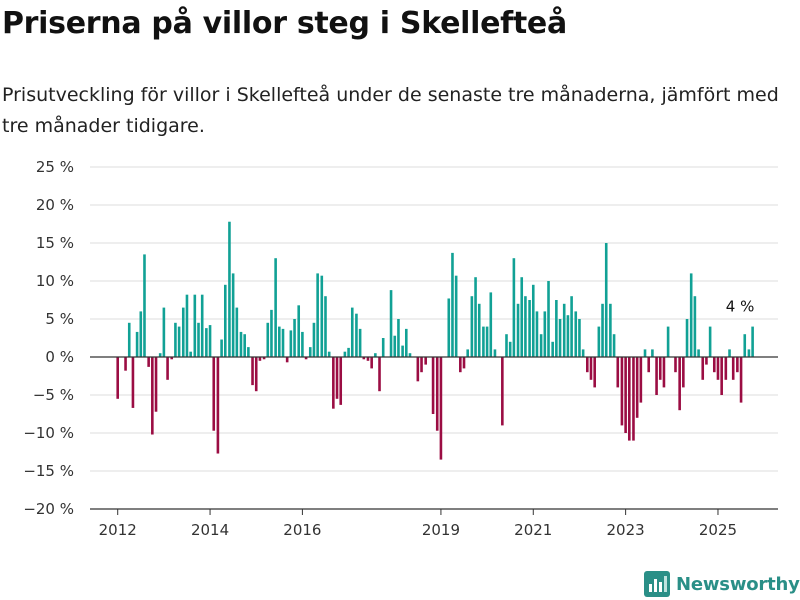  I want to click on y-tick-label: 0 %, so click(59, 357).